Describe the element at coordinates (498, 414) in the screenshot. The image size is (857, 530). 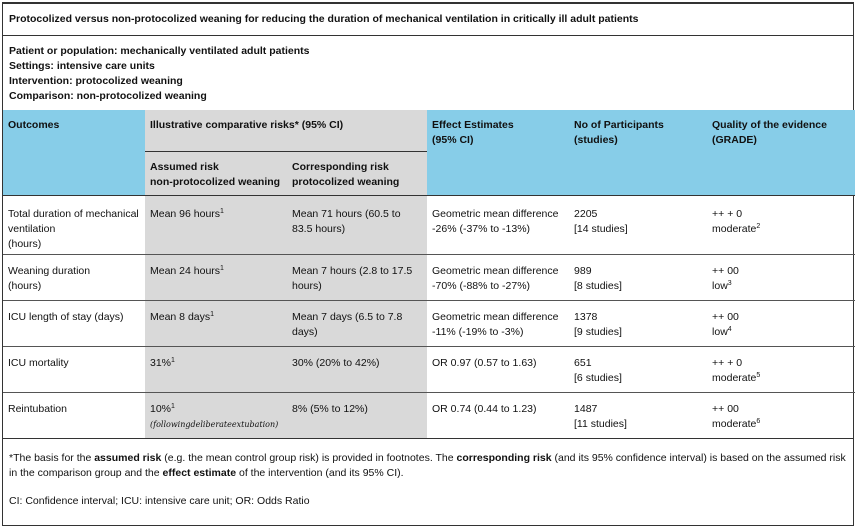
I see `effect-estimate-cell: OR 0.74 (0.44 to 1.23)` at that location.